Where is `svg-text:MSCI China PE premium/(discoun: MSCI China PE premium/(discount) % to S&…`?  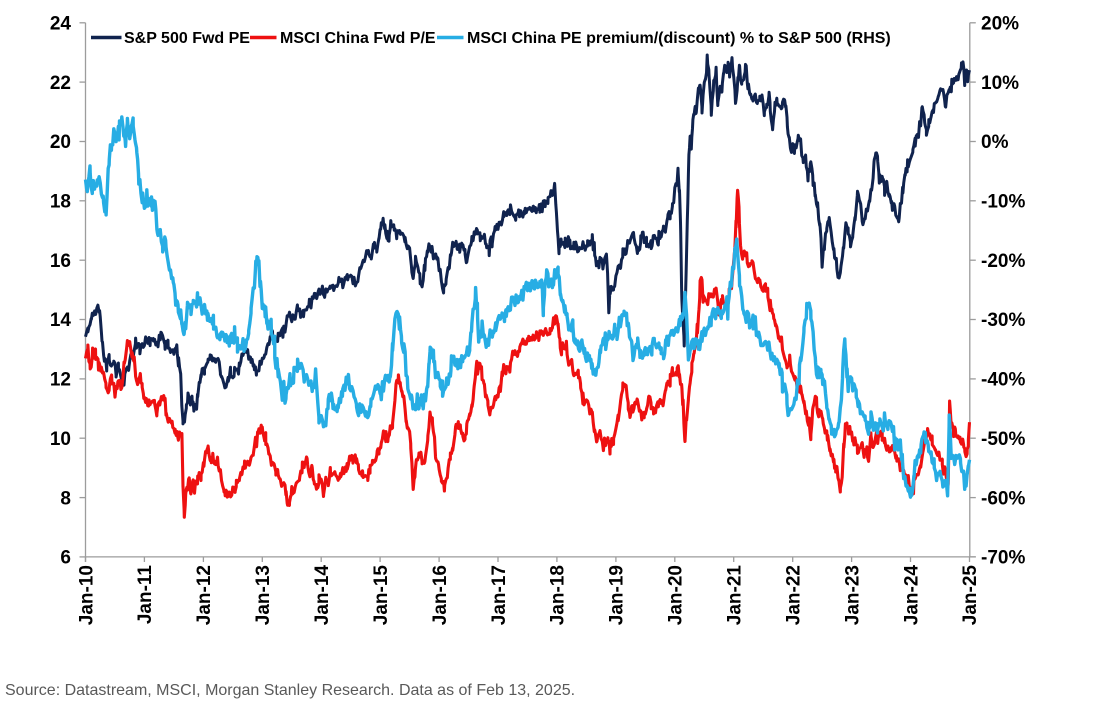 svg-text:MSCI China PE premium/(discoun: MSCI China PE premium/(discount) % to S&… is located at coordinates (679, 38).